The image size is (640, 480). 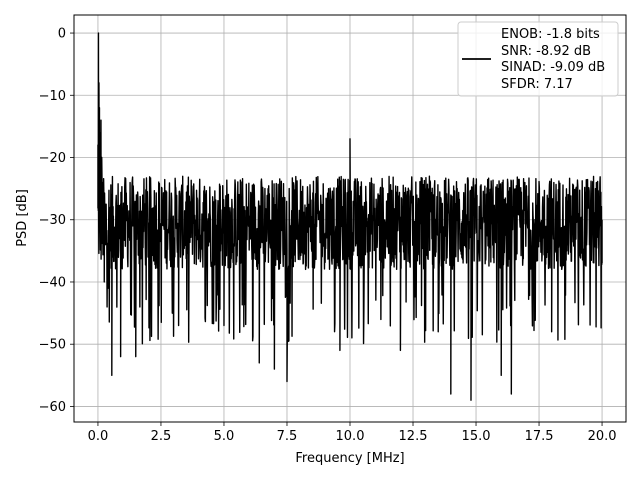 What do you see at coordinates (52, 282) in the screenshot?
I see `y-tick-label: −40` at bounding box center [52, 282].